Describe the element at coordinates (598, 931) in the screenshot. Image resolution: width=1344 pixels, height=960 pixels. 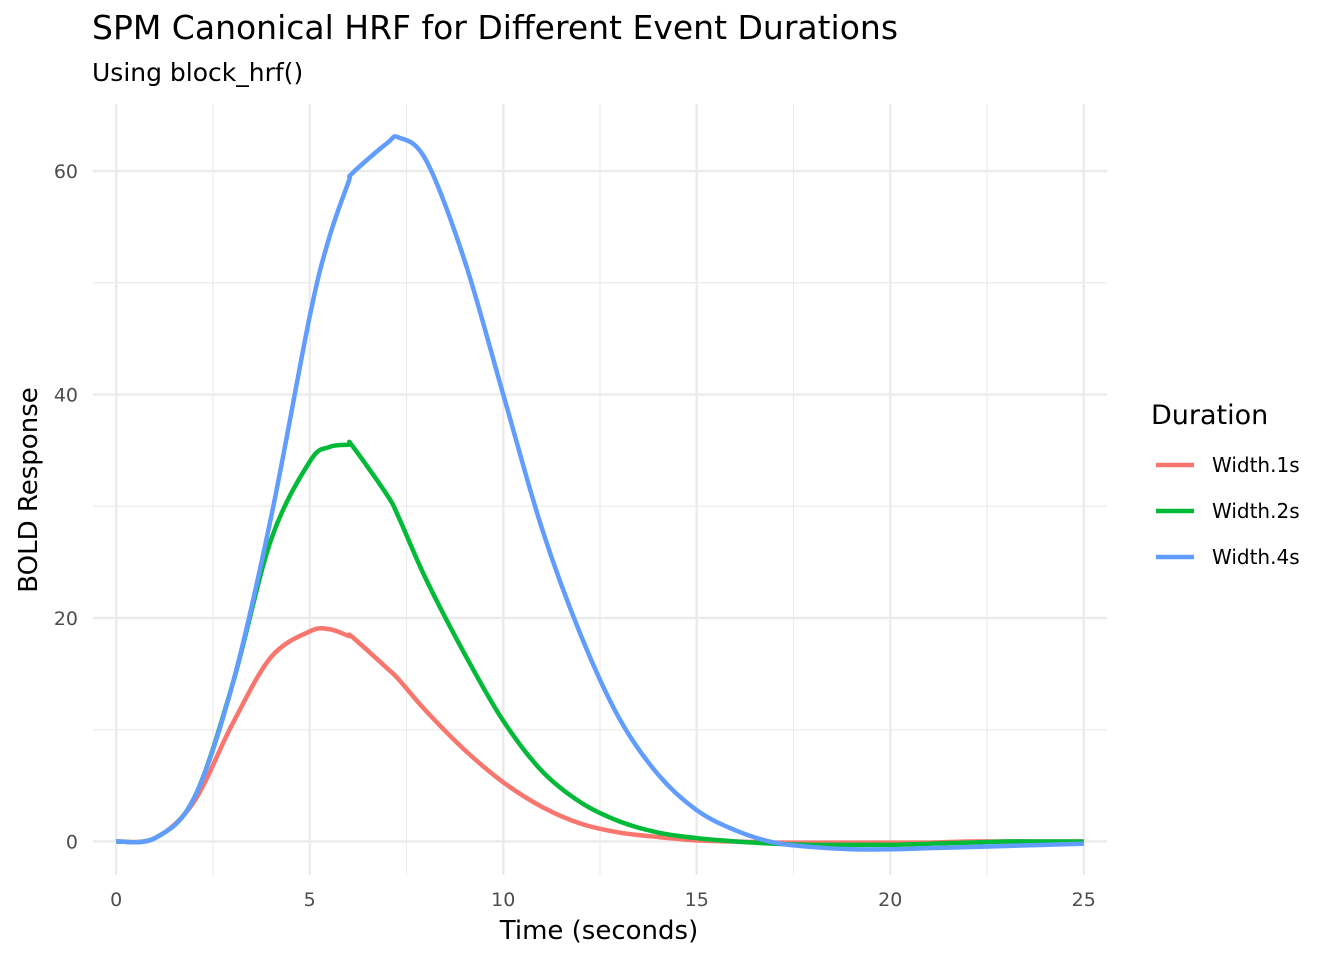
I see `x-axis-title: Time (seconds)` at that location.